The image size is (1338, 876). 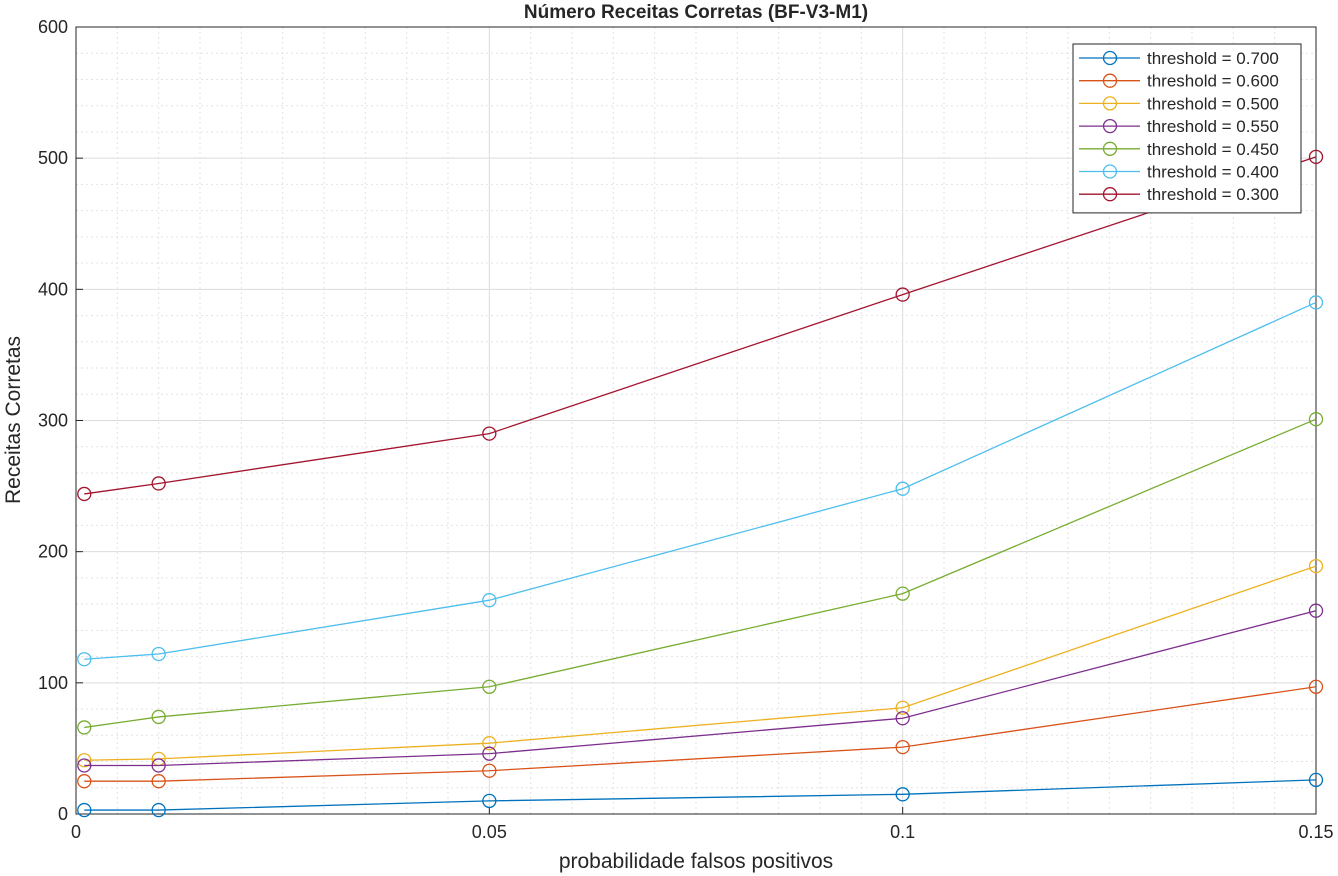 I want to click on legend-item: threshold = 0.600, so click(x=1179, y=81).